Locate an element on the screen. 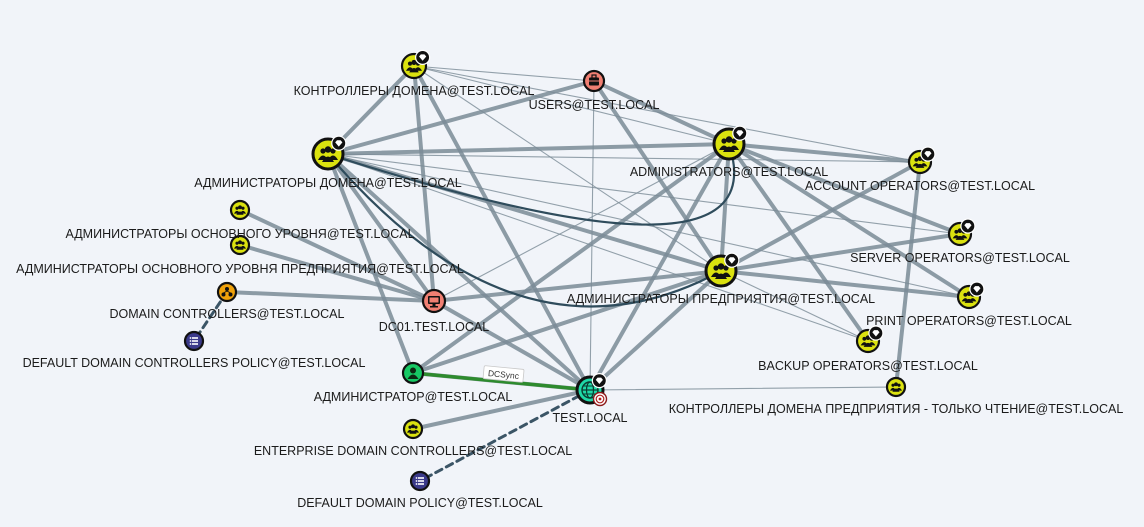 This screenshot has width=1144, height=527. node-label-dcou: DOMAIN CONTROLLERS@TEST.LOCAL is located at coordinates (227, 314).